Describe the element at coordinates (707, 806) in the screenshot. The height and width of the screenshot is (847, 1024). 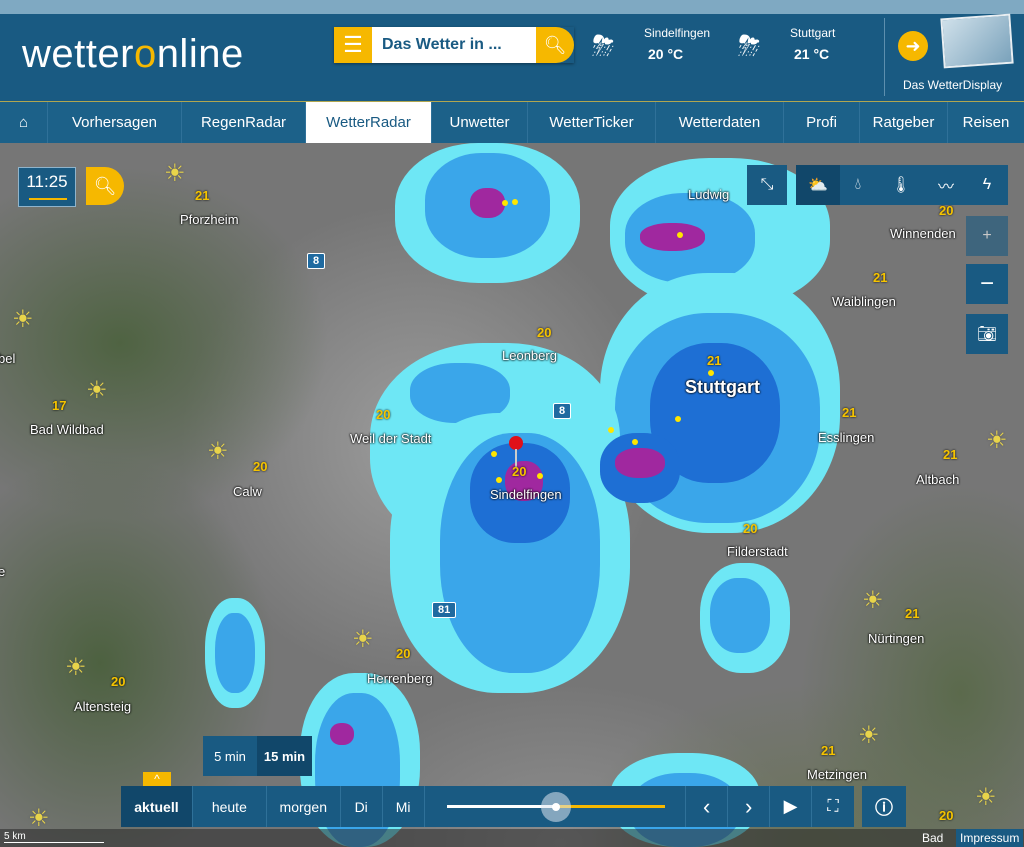
I see `chevron-left-icon: ‹` at that location.